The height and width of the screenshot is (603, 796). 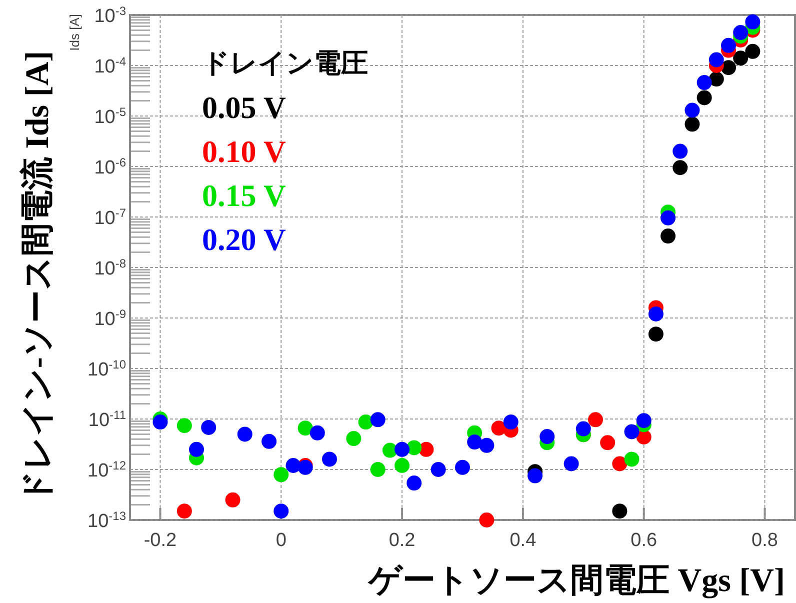 I want to click on text: 0.10 V, so click(x=244, y=151).